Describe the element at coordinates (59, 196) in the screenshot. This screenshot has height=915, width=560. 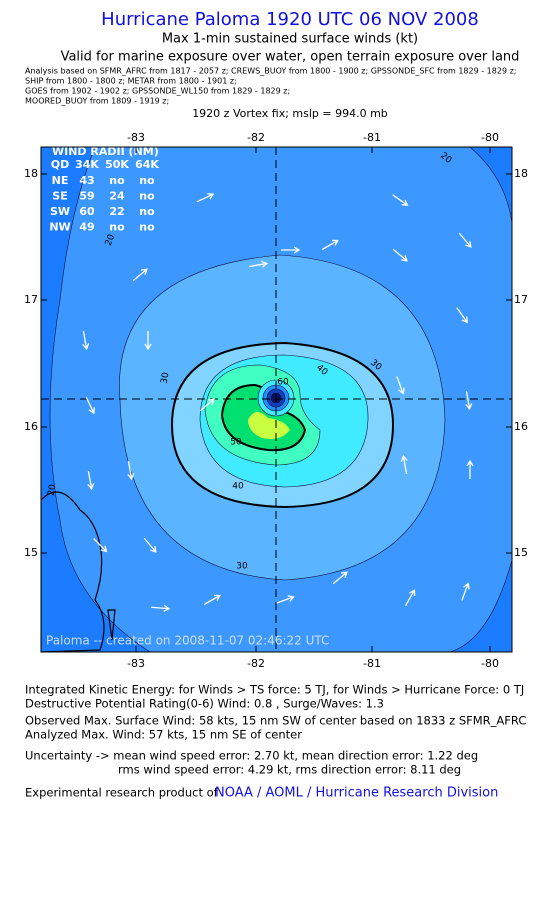
I see `radii-cell: SE` at that location.